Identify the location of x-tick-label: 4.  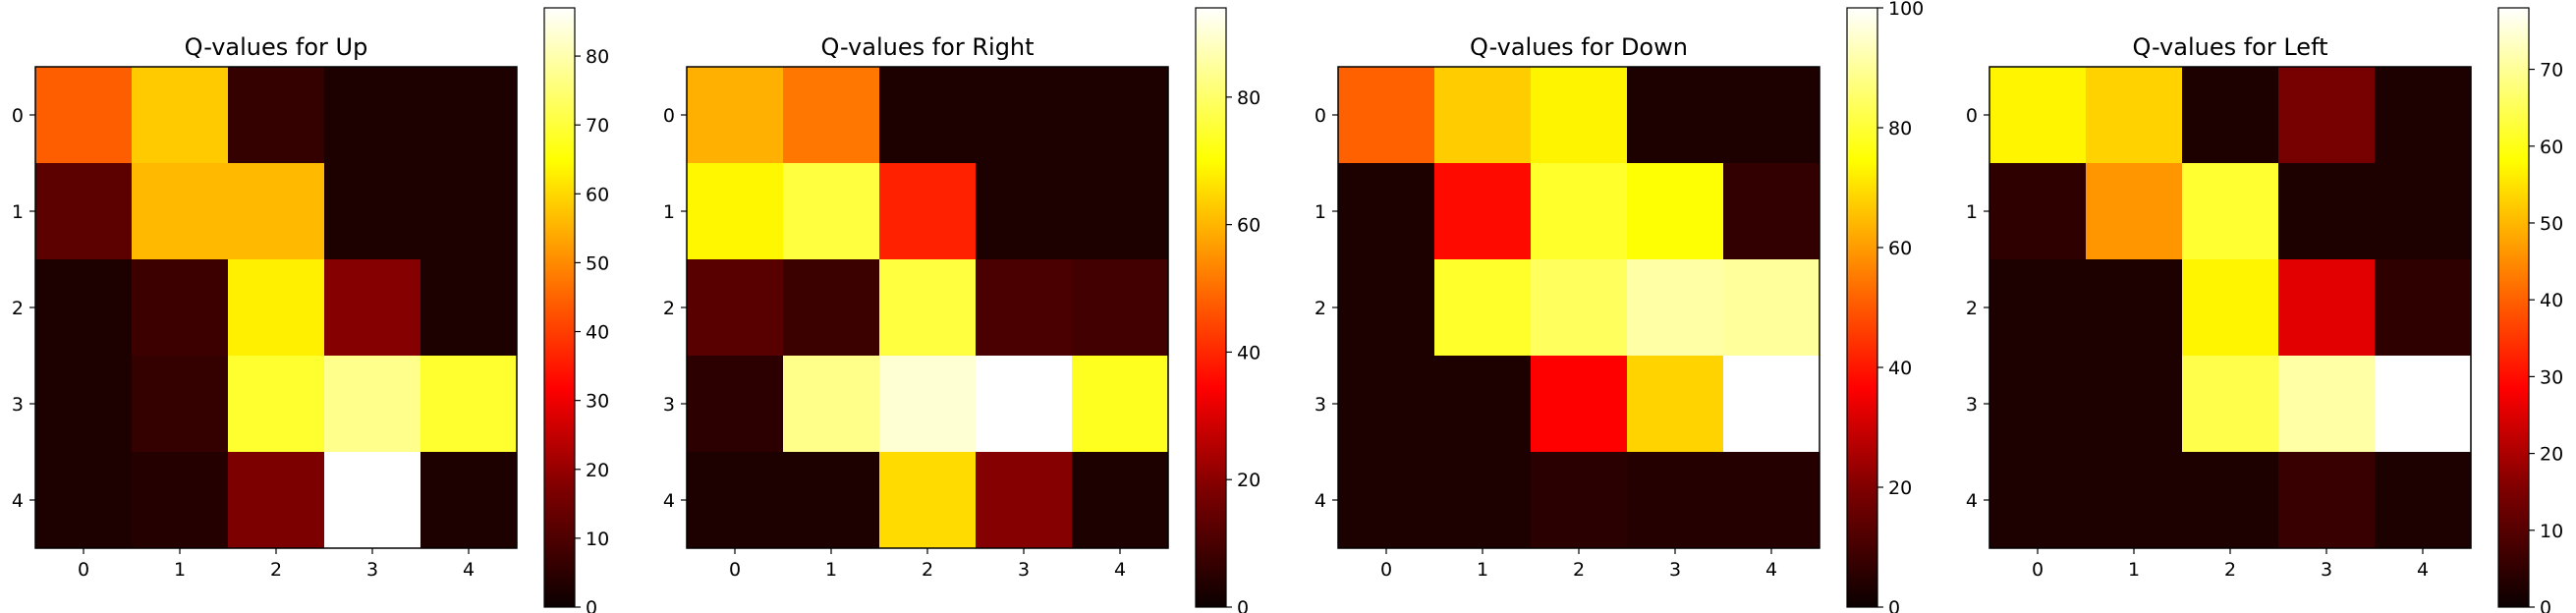
(1771, 570).